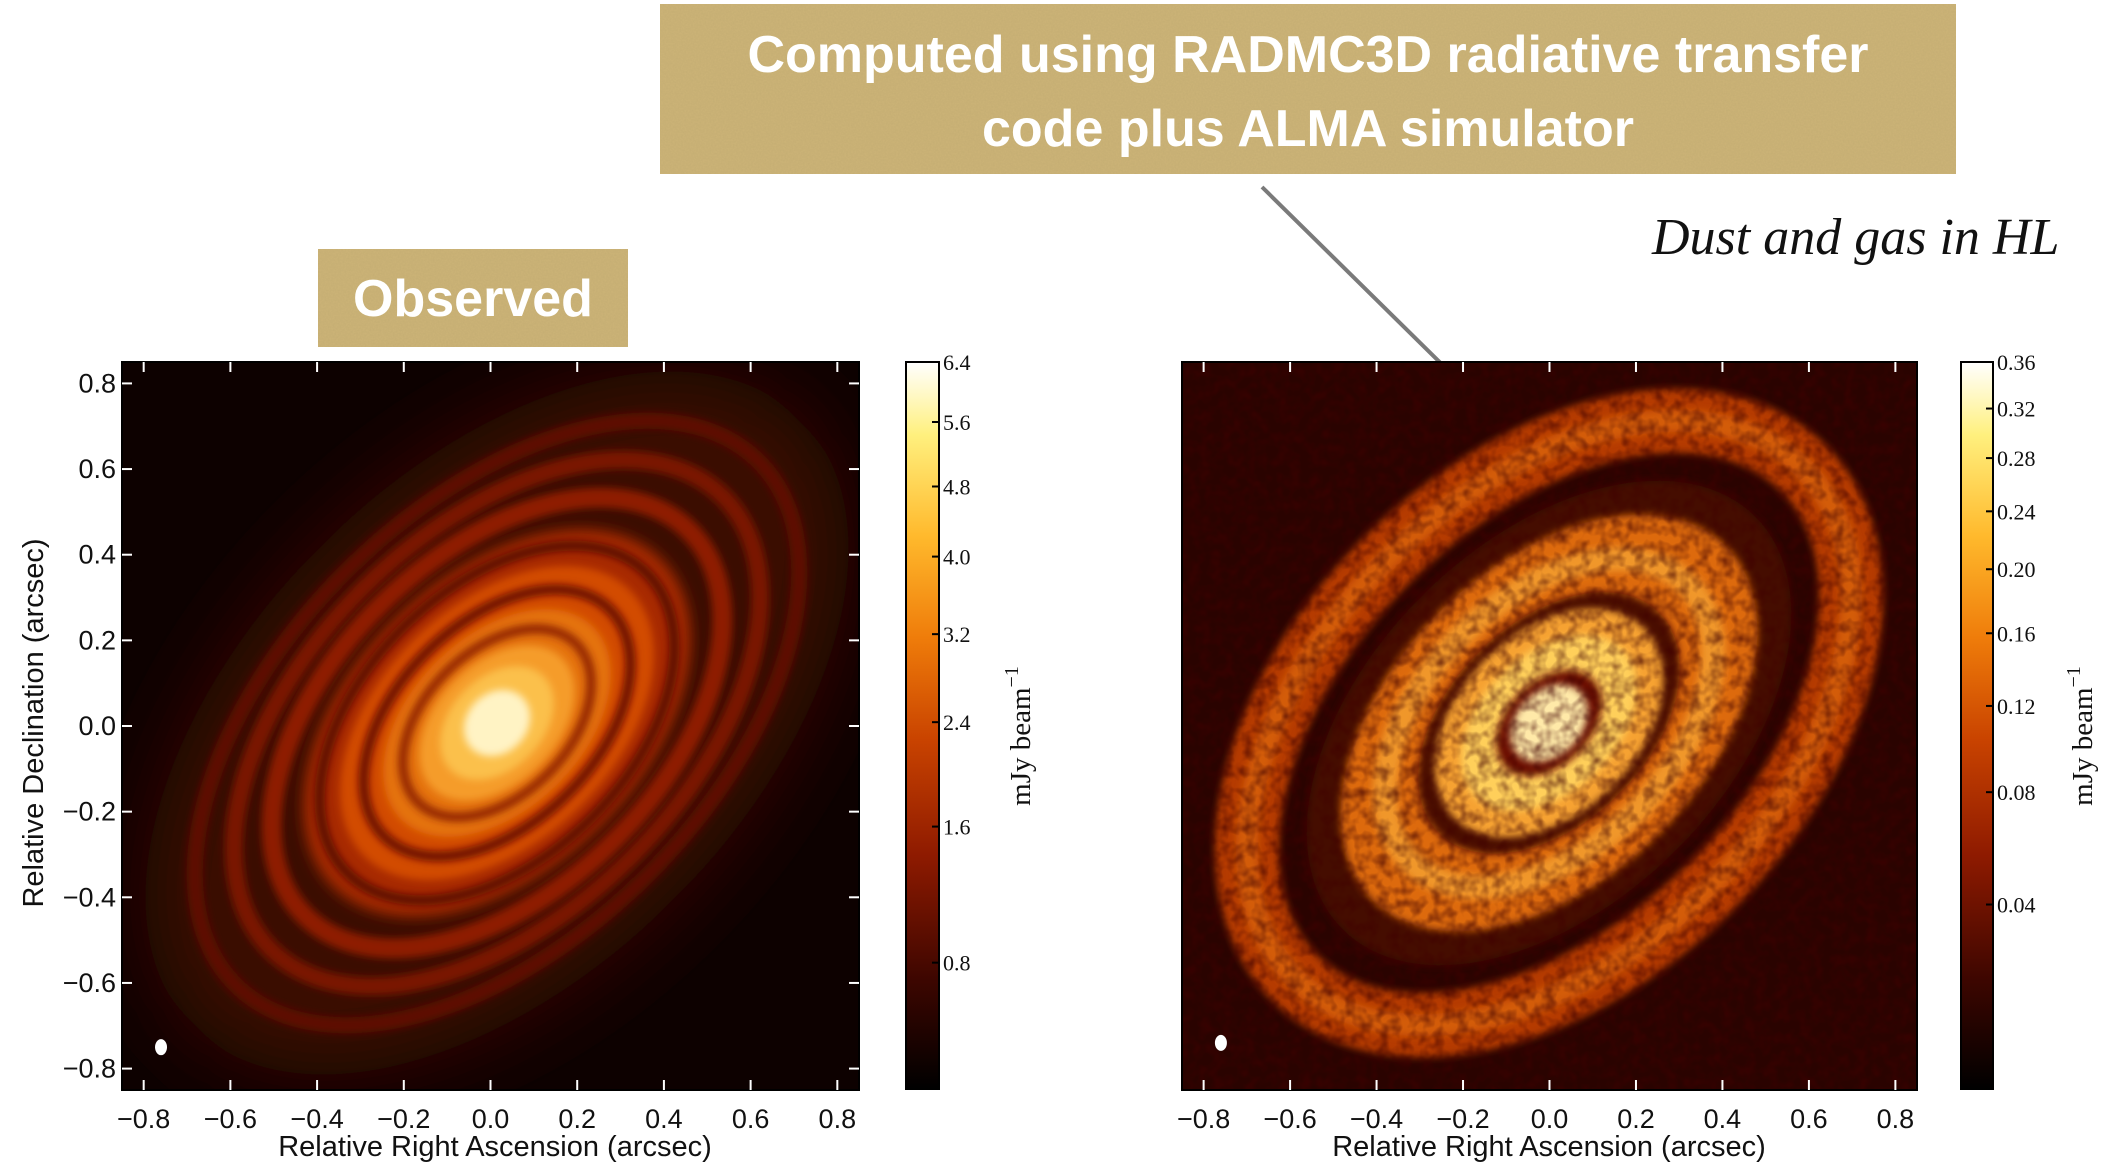 This screenshot has width=2113, height=1165. What do you see at coordinates (664, 1119) in the screenshot?
I see `observed-x-tick-label: 0.4` at bounding box center [664, 1119].